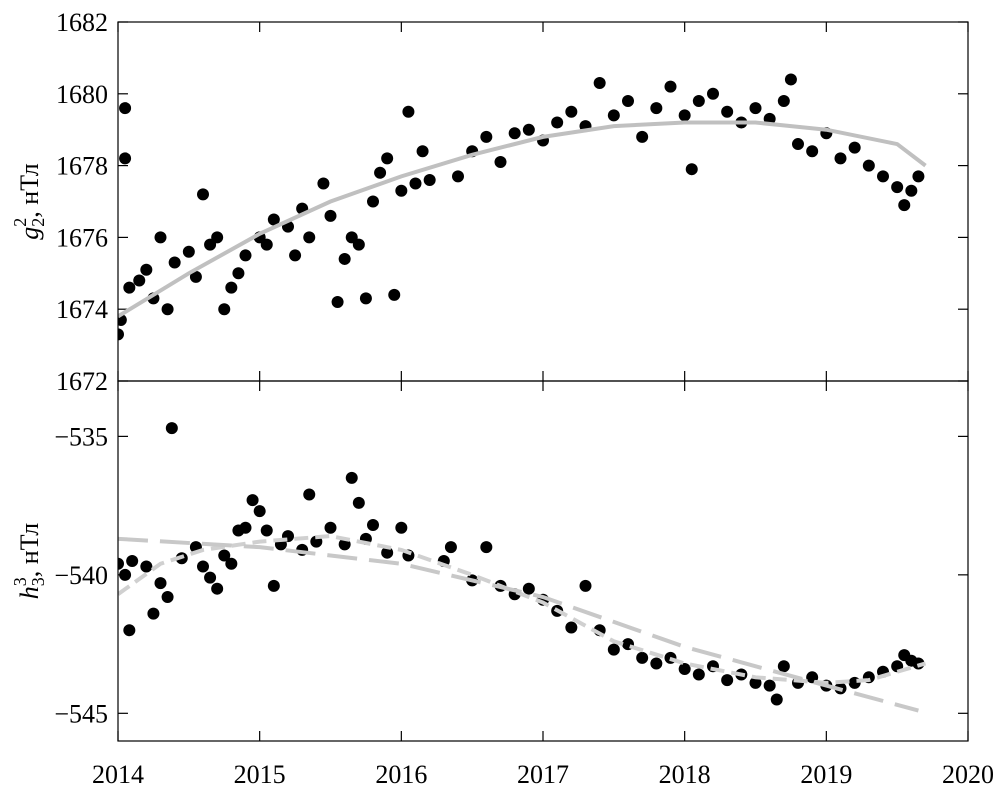  What do you see at coordinates (29, 592) in the screenshot?
I see `y-label-base: h` at bounding box center [29, 592].